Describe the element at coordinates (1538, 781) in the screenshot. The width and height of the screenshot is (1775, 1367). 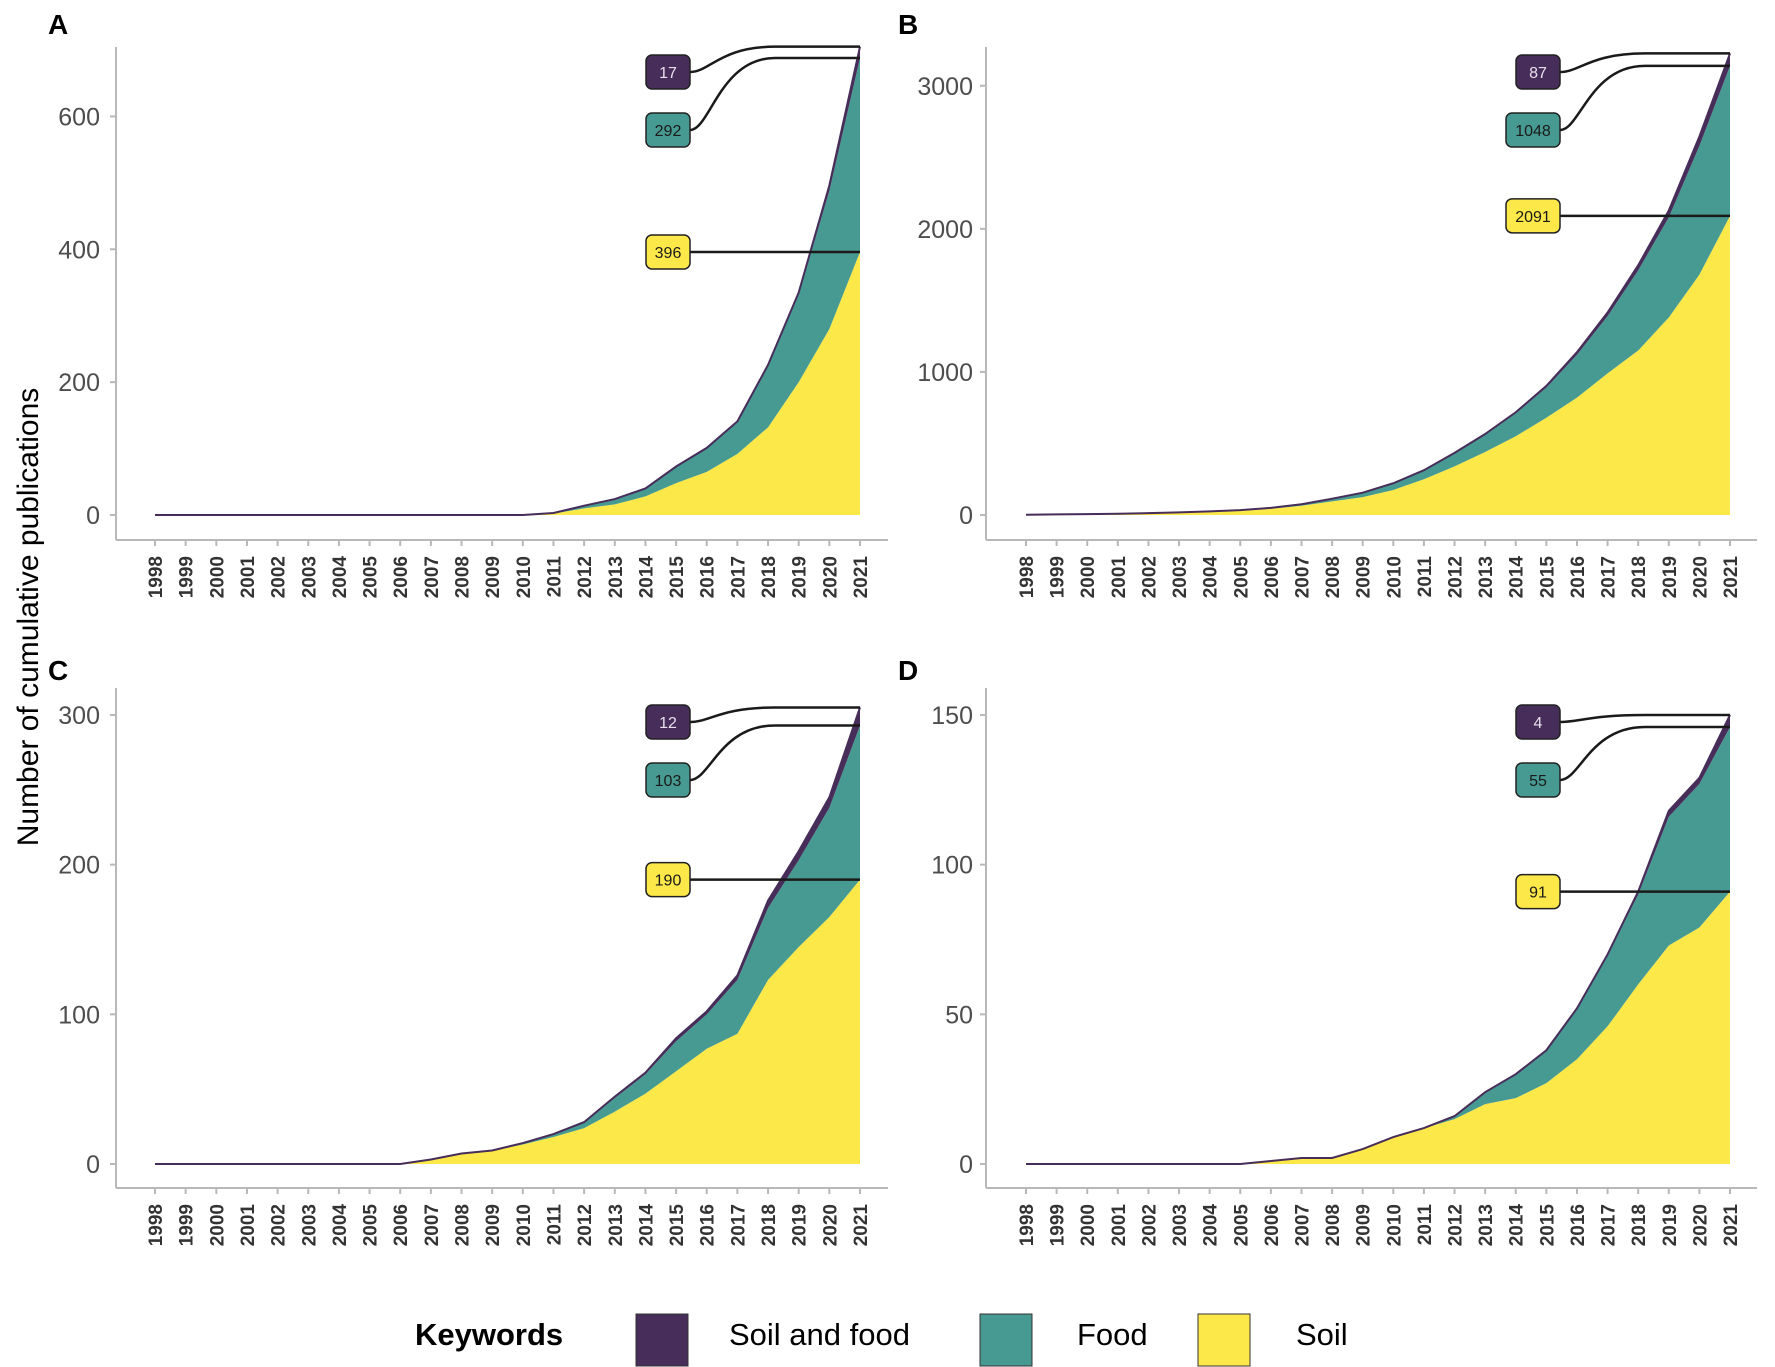
I see `label-value-food: 55` at that location.